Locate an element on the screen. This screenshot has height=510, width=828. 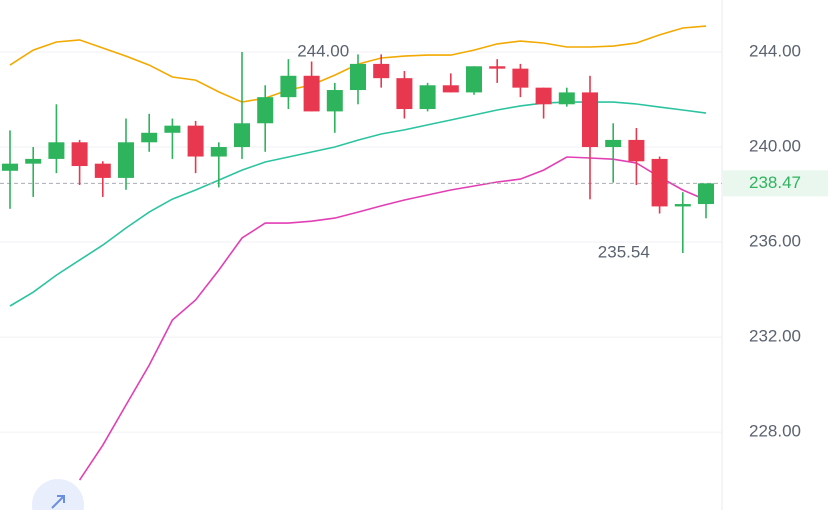
y-tick-label: 236.00 is located at coordinates (775, 241).